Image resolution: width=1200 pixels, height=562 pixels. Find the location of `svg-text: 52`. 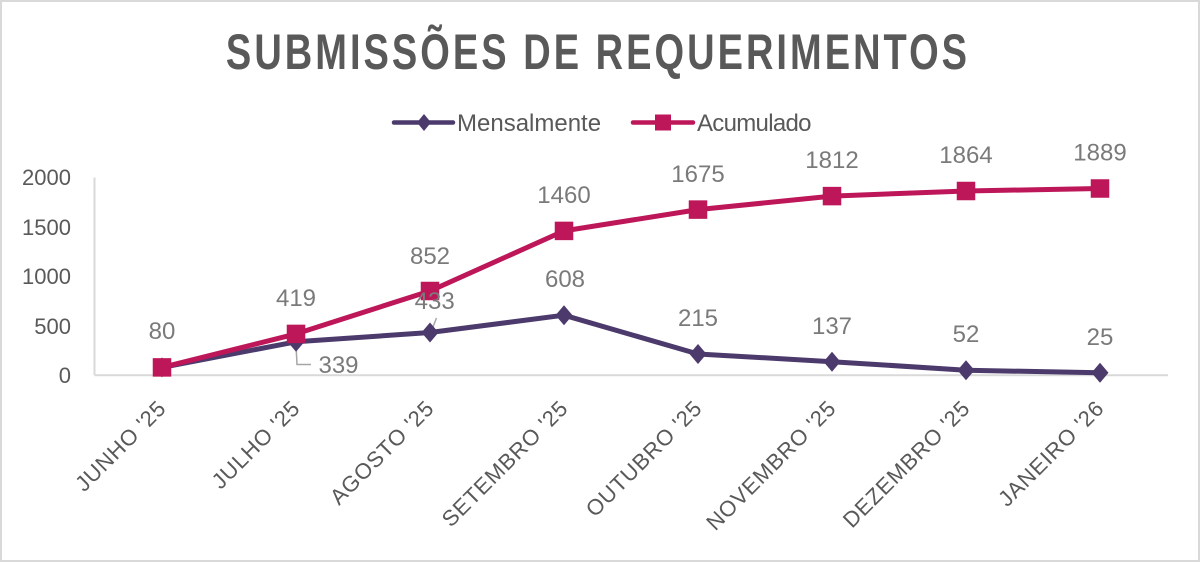

svg-text: 52 is located at coordinates (966, 334).